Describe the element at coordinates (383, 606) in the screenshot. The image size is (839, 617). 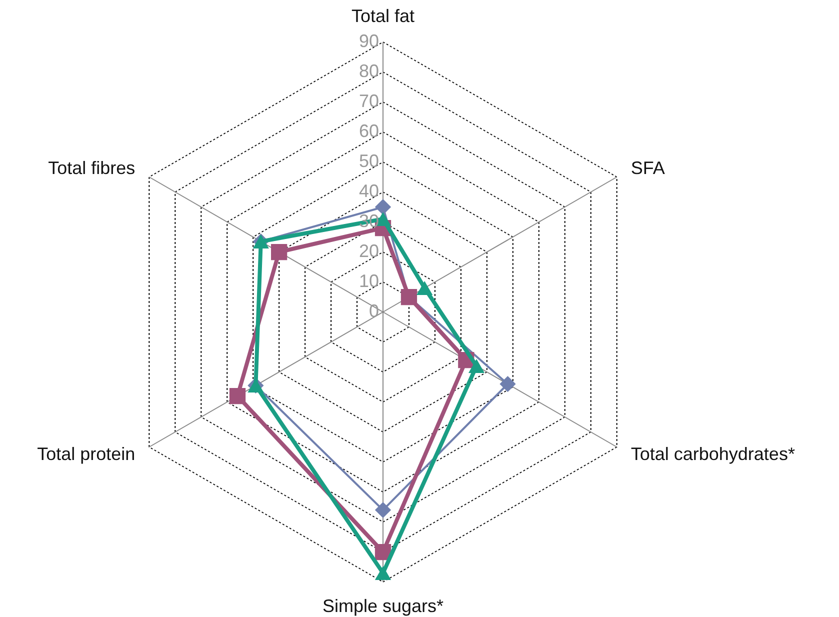
I see `spoke-label: Simple sugars*` at that location.